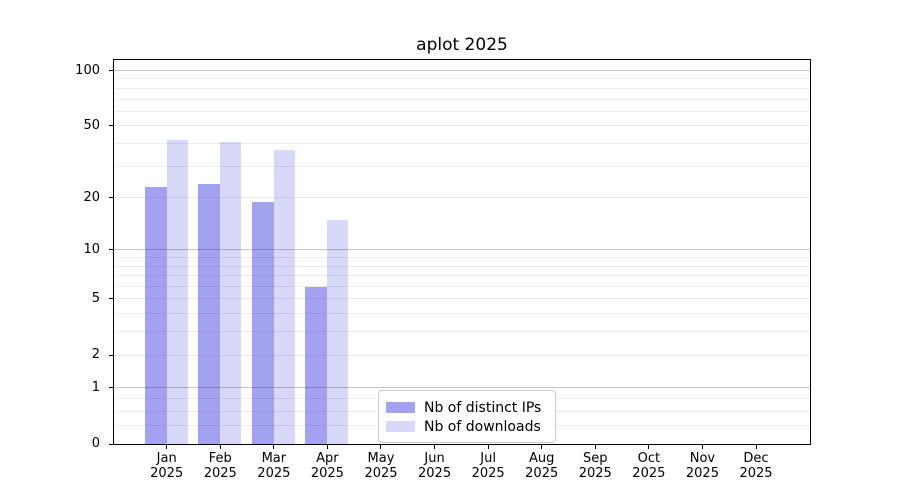 The image size is (900, 500). I want to click on x-tick-label-sep: Sep 2025, so click(595, 466).